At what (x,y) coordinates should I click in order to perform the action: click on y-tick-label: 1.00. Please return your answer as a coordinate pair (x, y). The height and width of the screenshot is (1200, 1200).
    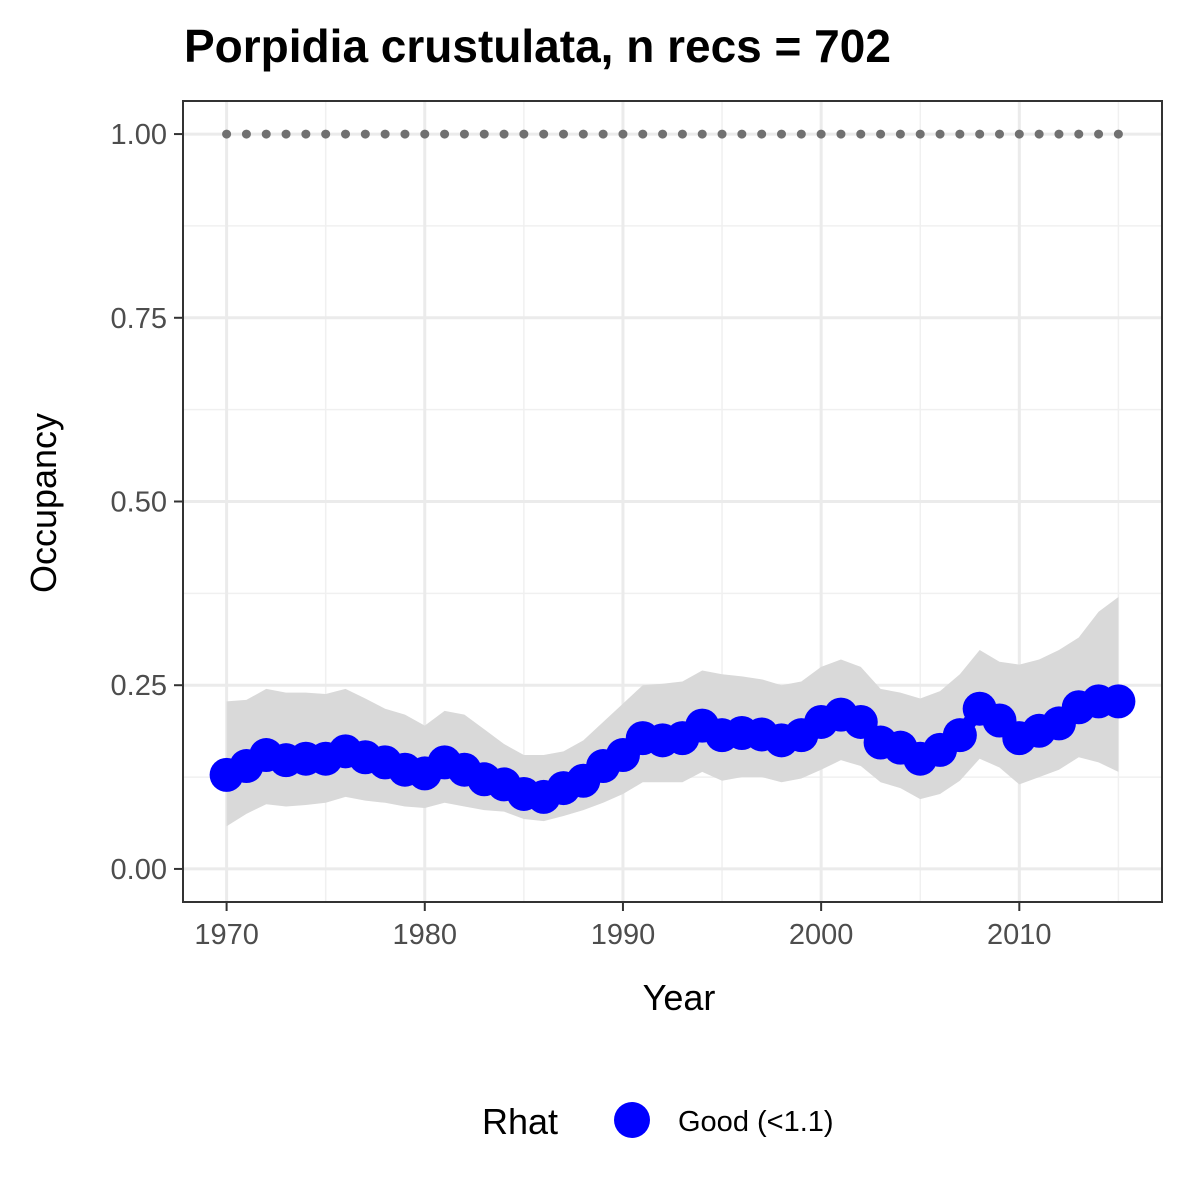
    Looking at the image, I should click on (139, 135).